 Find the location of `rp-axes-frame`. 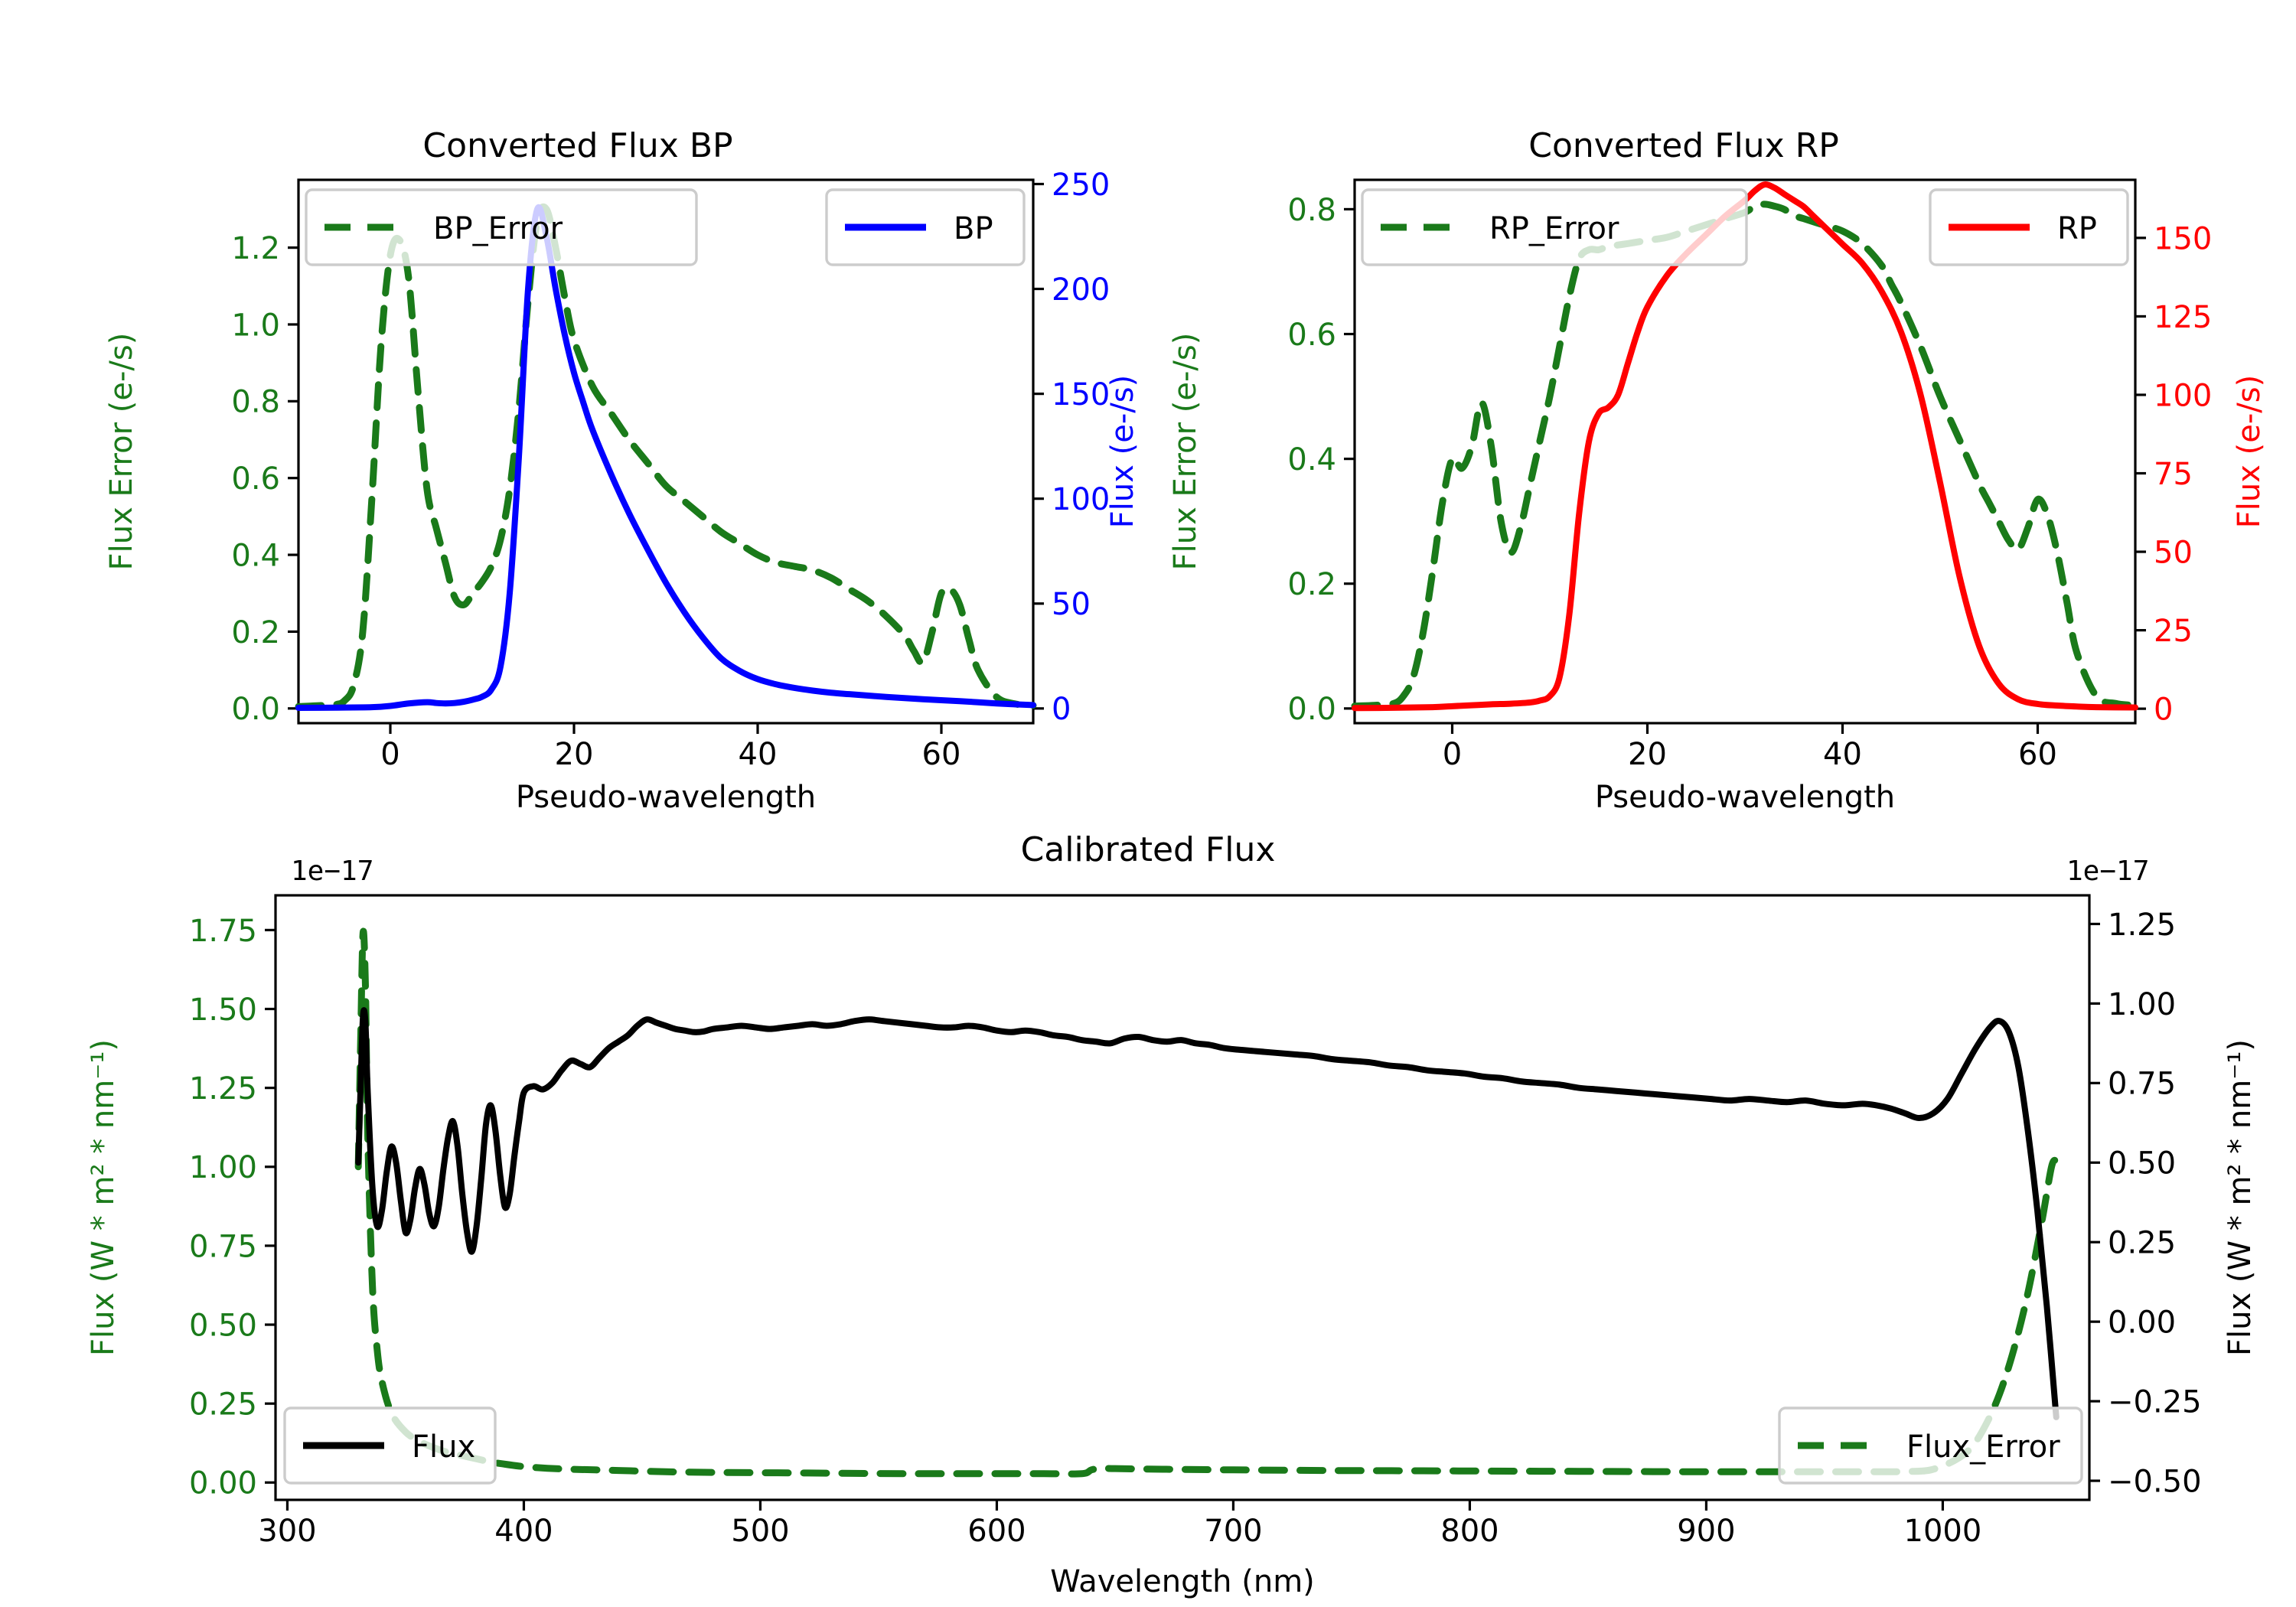

rp-axes-frame is located at coordinates (1745, 451).